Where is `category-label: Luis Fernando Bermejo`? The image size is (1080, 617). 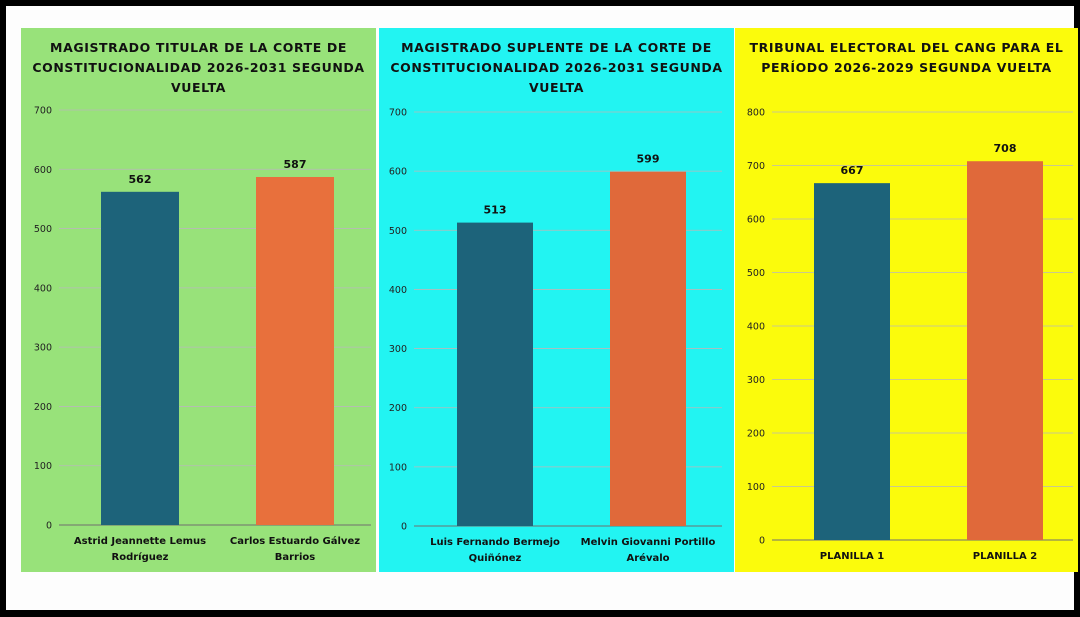 category-label: Luis Fernando Bermejo is located at coordinates (495, 542).